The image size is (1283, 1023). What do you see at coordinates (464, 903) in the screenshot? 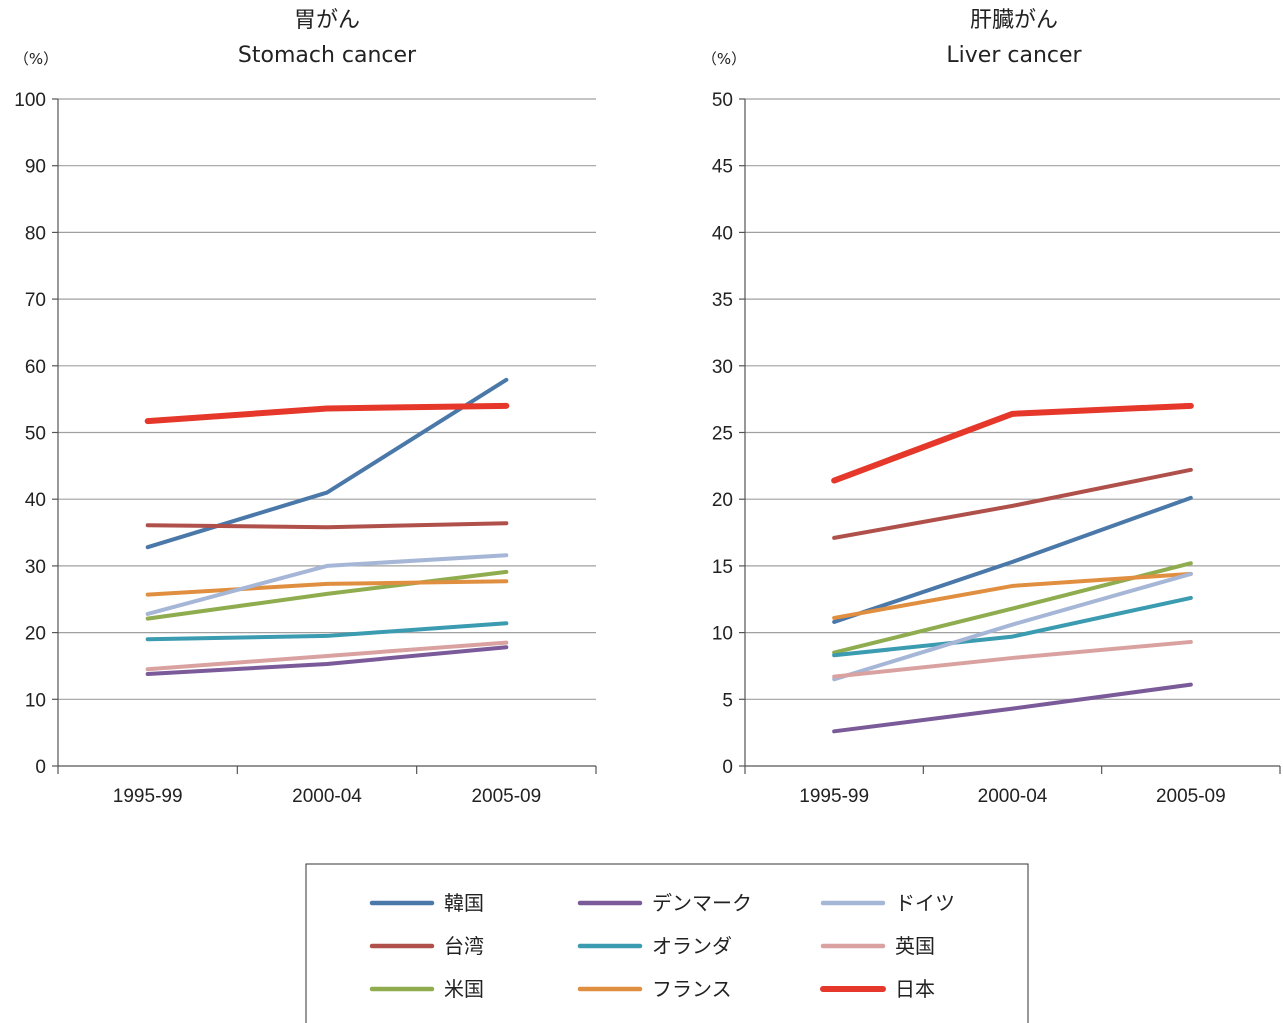
I see `legend-label: 韓国` at bounding box center [464, 903].